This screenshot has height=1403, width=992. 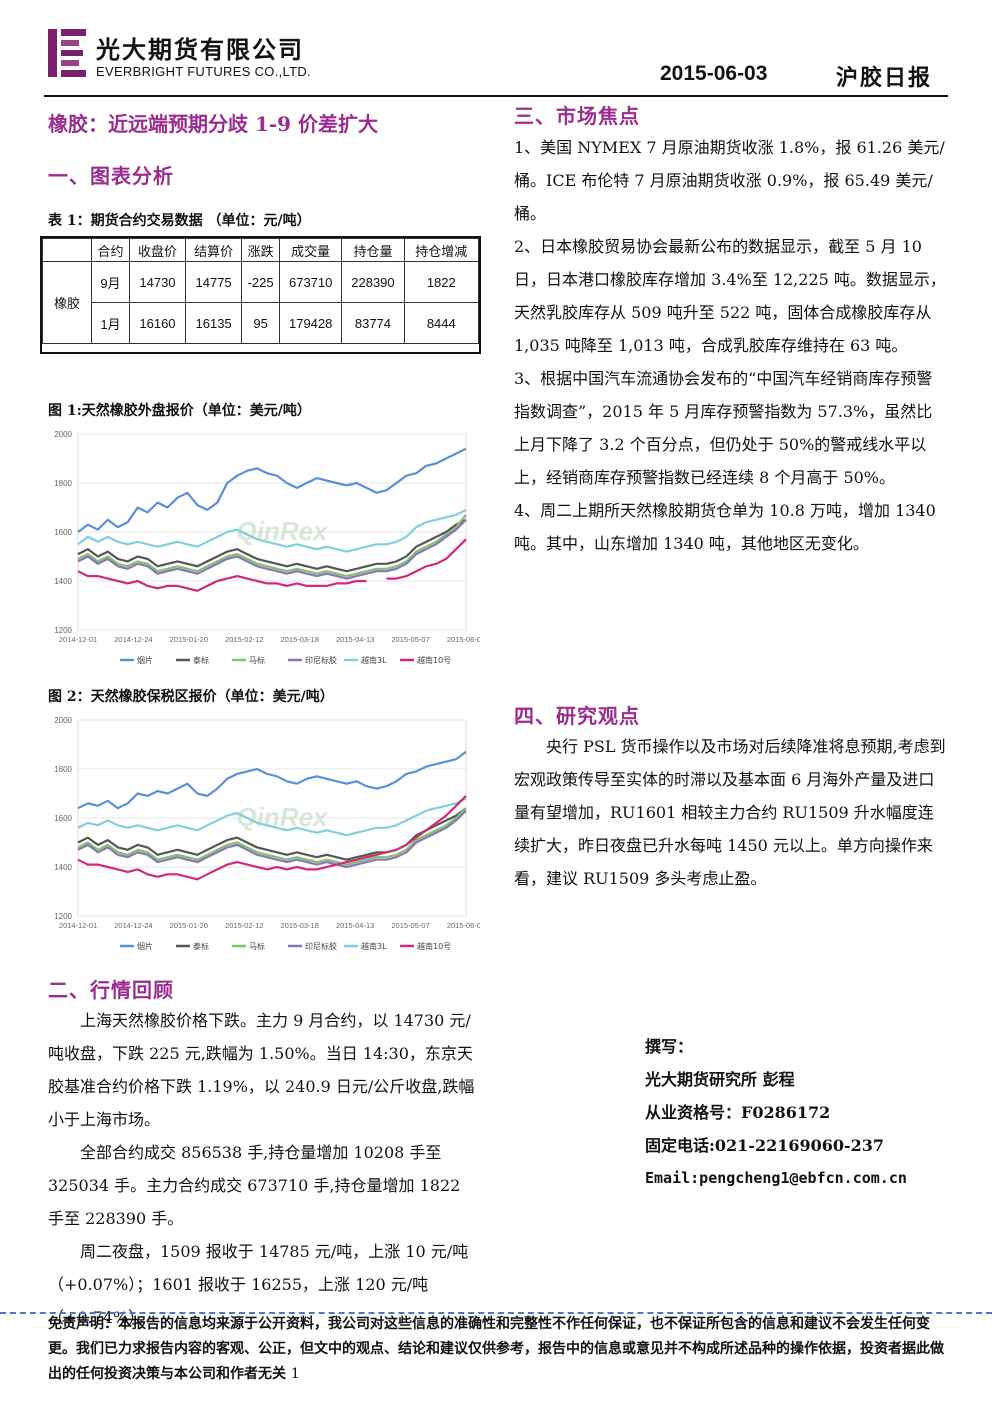 I want to click on table-cell: 9月, so click(x=110, y=282).